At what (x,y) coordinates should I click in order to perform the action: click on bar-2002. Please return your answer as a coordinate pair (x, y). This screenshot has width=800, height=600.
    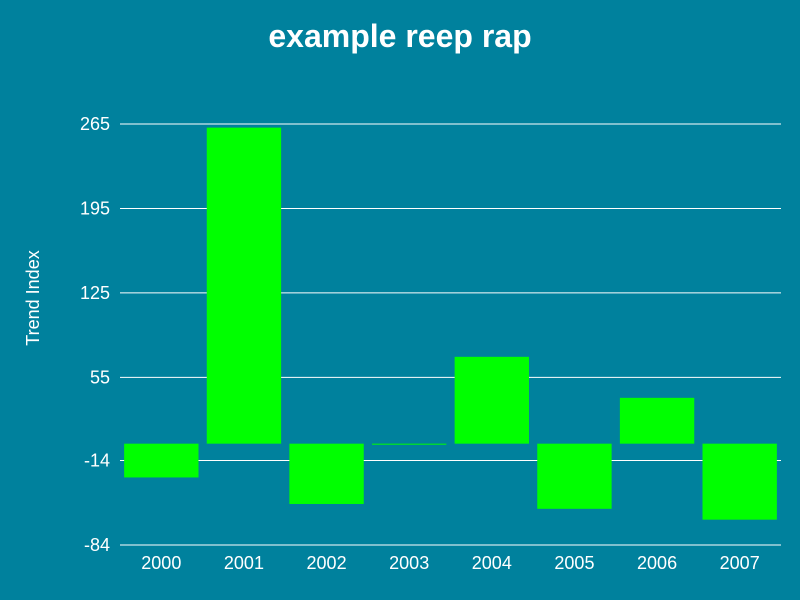
    Looking at the image, I should click on (326, 473).